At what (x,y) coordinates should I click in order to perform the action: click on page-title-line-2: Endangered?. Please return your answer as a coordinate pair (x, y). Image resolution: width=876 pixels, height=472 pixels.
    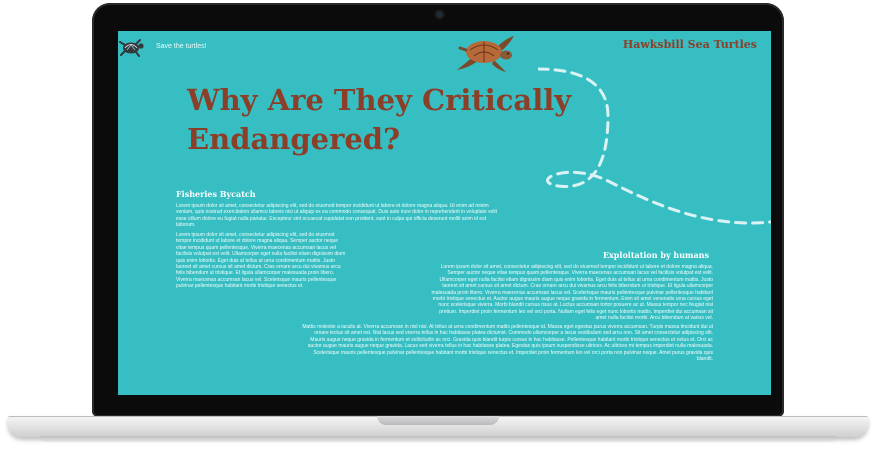
    Looking at the image, I should click on (294, 139).